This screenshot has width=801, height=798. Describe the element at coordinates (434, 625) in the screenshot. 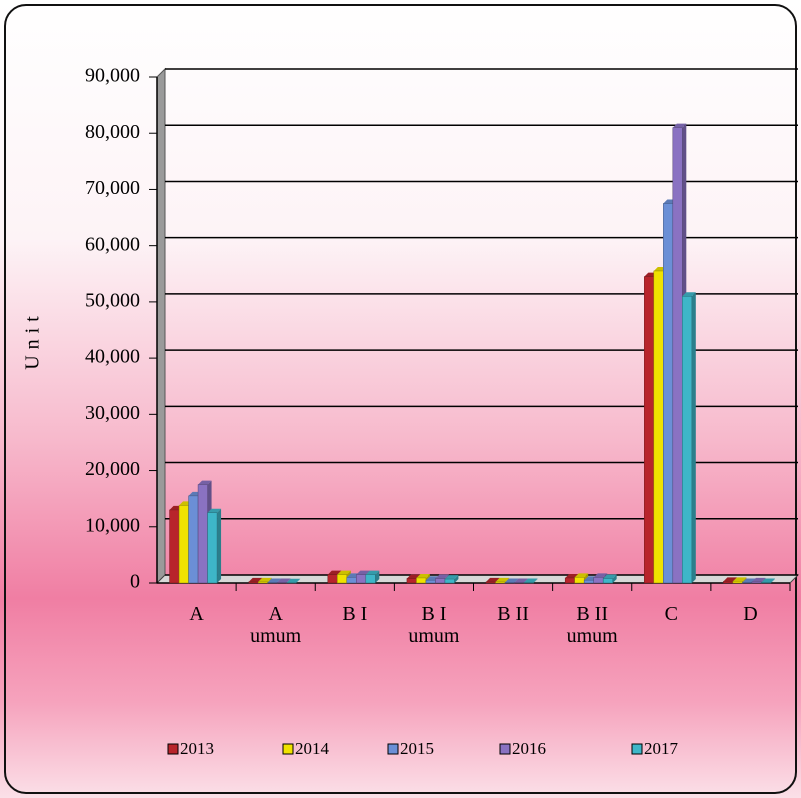

I see `x-tick-label: B I umum` at that location.